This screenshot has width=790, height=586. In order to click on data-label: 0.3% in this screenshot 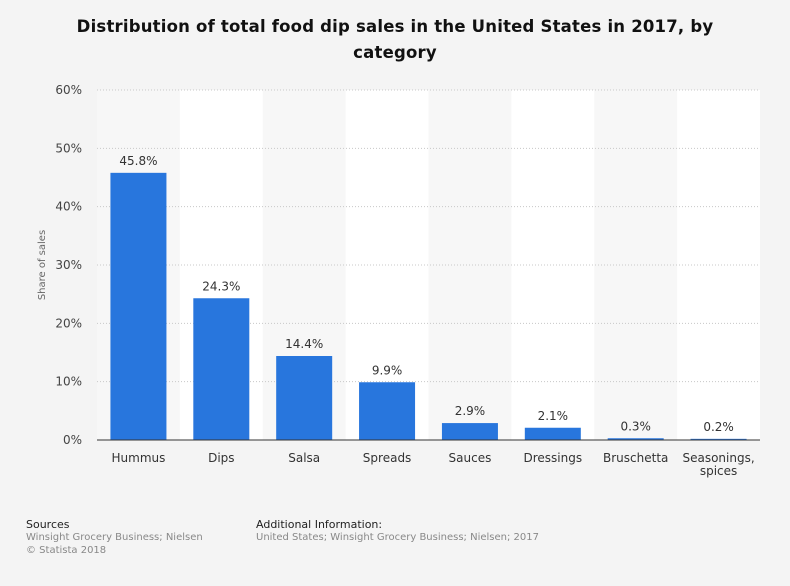, I will do `click(635, 426)`.